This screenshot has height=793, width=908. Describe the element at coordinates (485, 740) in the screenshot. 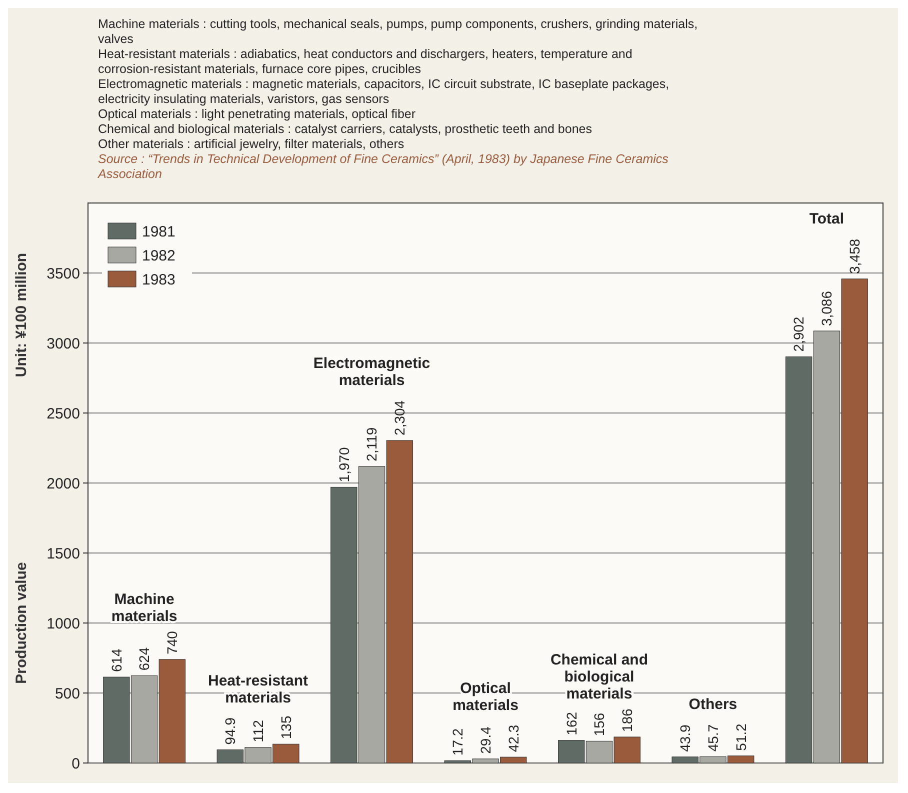

I see `data-label: 29.4` at that location.